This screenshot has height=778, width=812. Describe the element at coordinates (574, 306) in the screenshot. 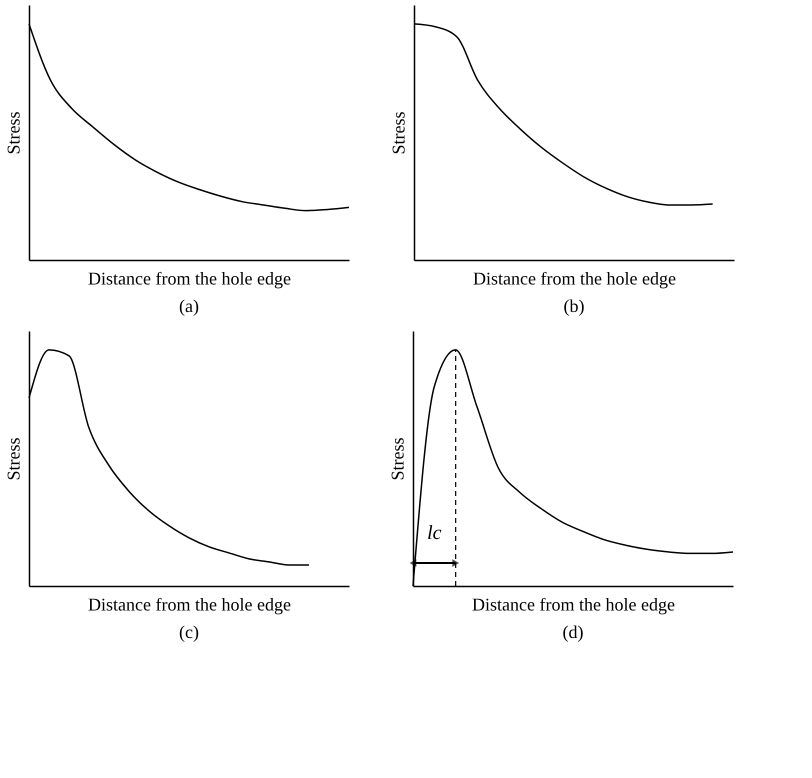

I see `text: (b)` at that location.